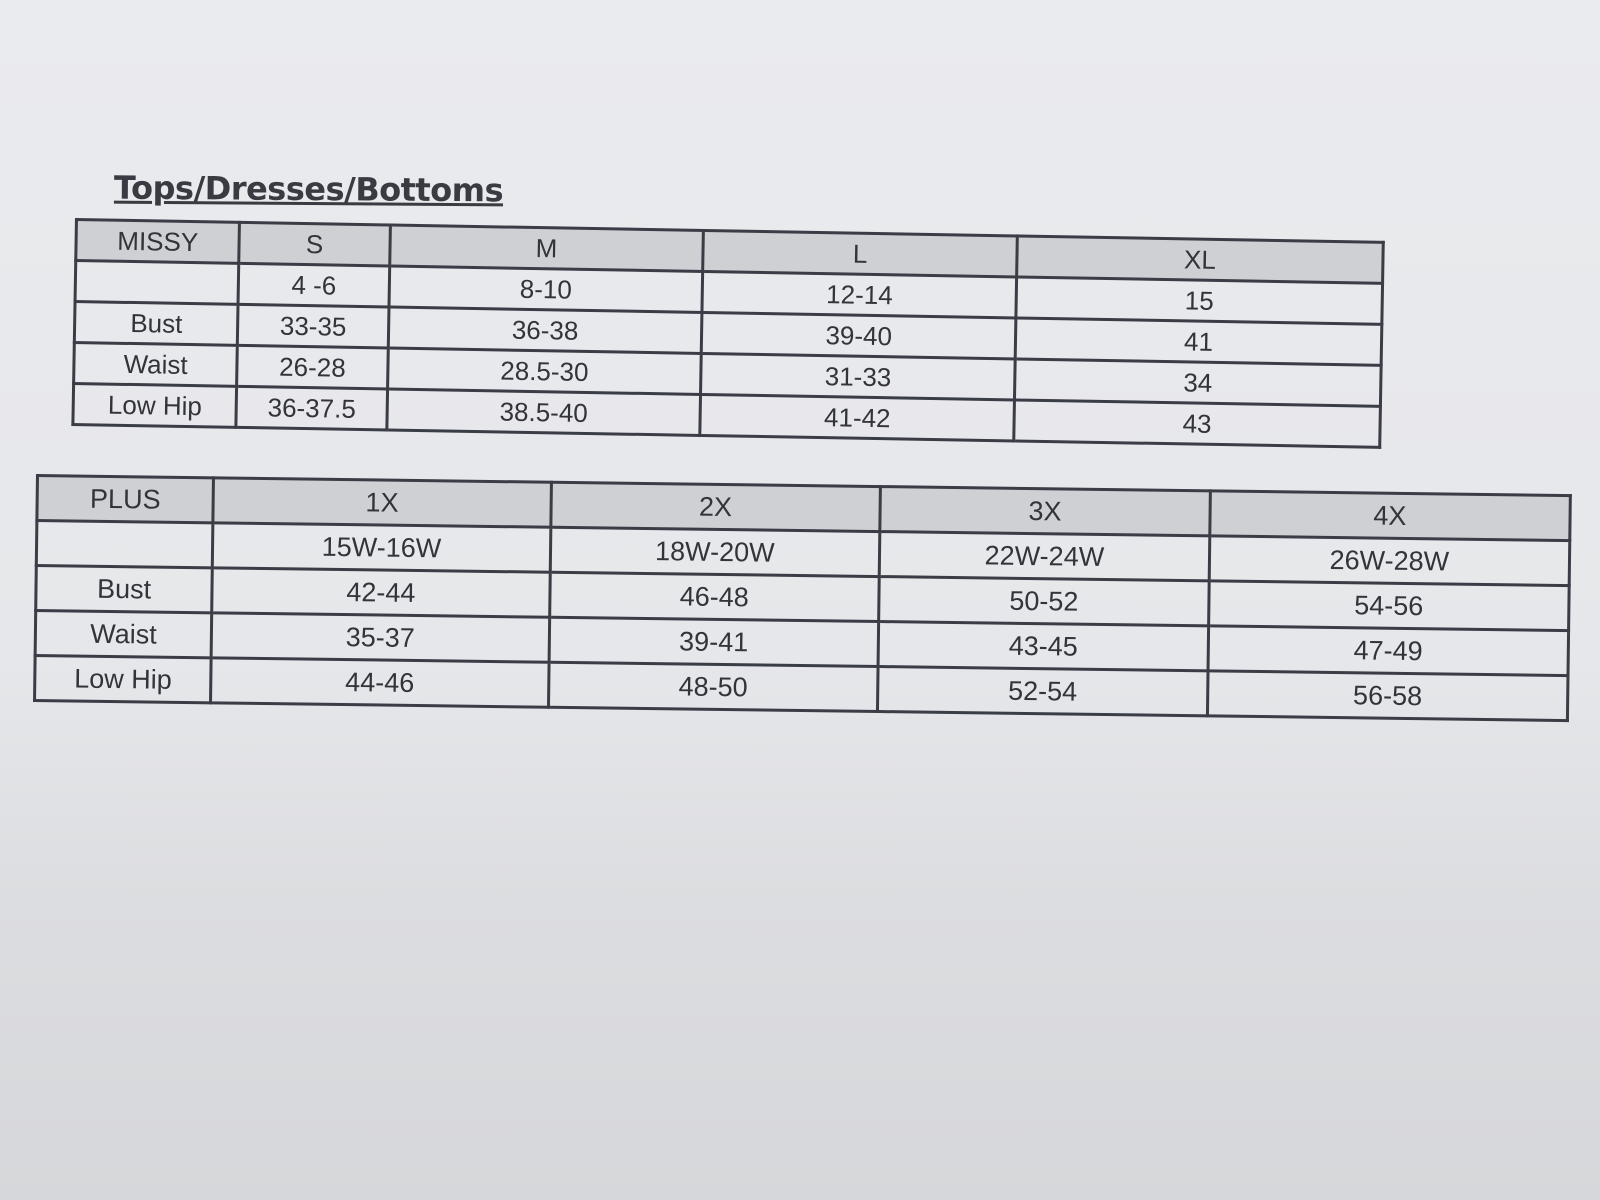 Image resolution: width=1600 pixels, height=1200 pixels. What do you see at coordinates (157, 241) in the screenshot?
I see `row-label-cell: MISSY` at bounding box center [157, 241].